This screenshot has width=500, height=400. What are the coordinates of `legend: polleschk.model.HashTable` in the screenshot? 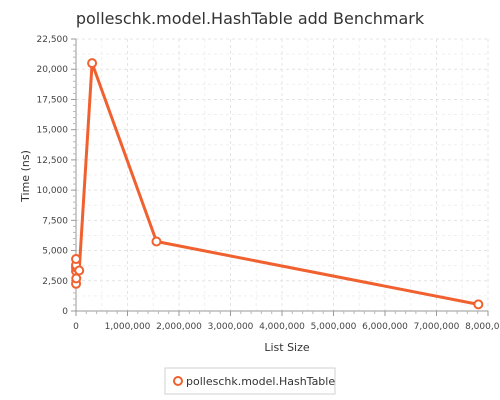 It's located at (250, 381).